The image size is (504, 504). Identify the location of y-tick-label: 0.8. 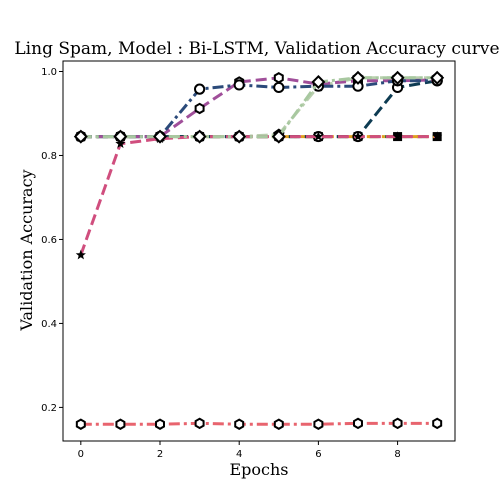
(49, 156).